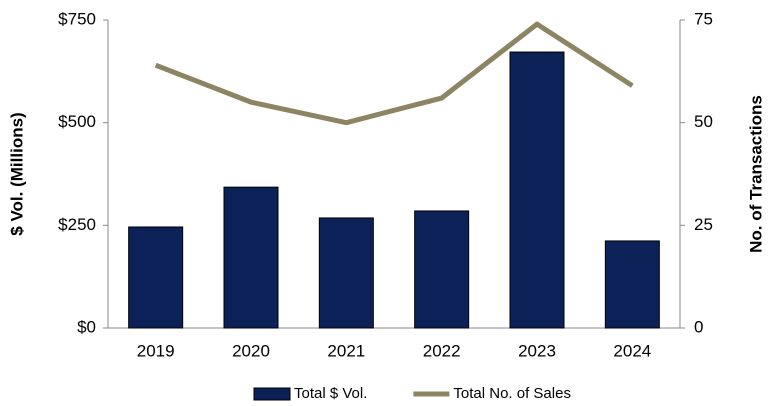 The width and height of the screenshot is (775, 406). What do you see at coordinates (512, 393) in the screenshot?
I see `legend-label: Total No. of Sales` at bounding box center [512, 393].